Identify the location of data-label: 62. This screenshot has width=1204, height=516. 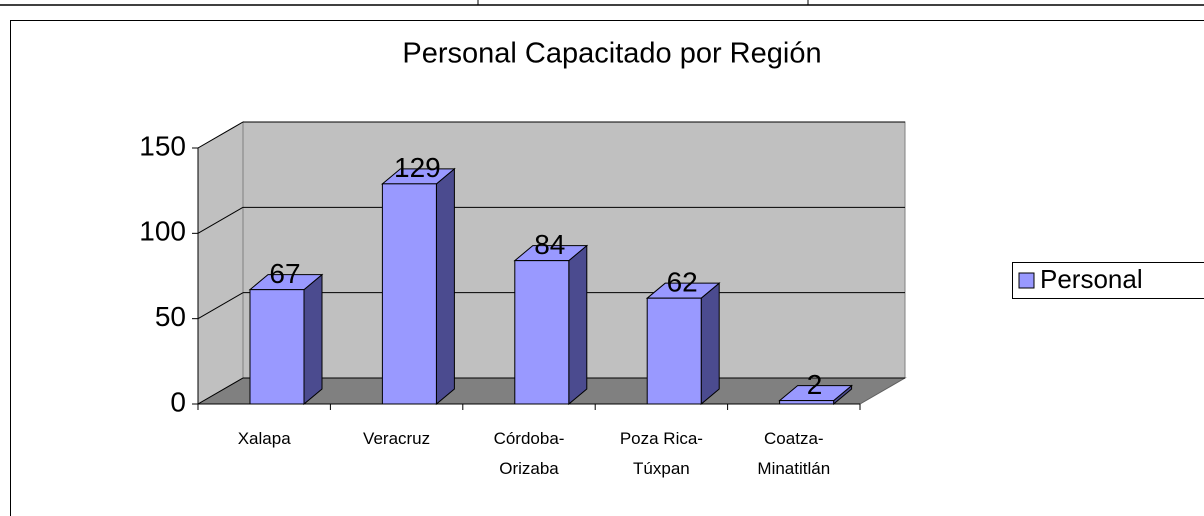
(682, 282).